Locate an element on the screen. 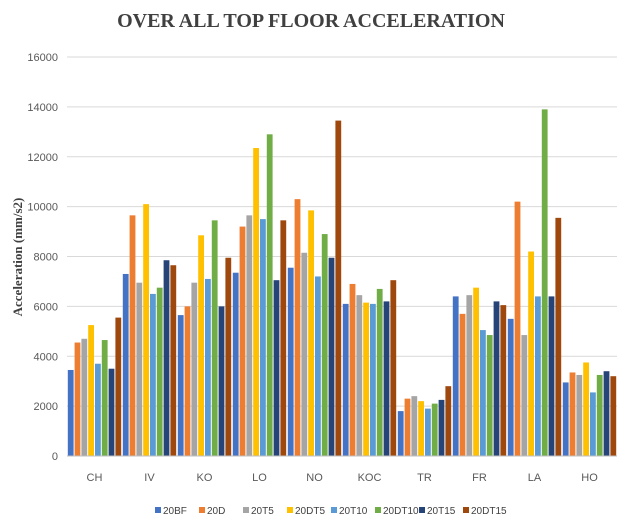 The height and width of the screenshot is (525, 622). bar-20dt10-ko is located at coordinates (214, 338).